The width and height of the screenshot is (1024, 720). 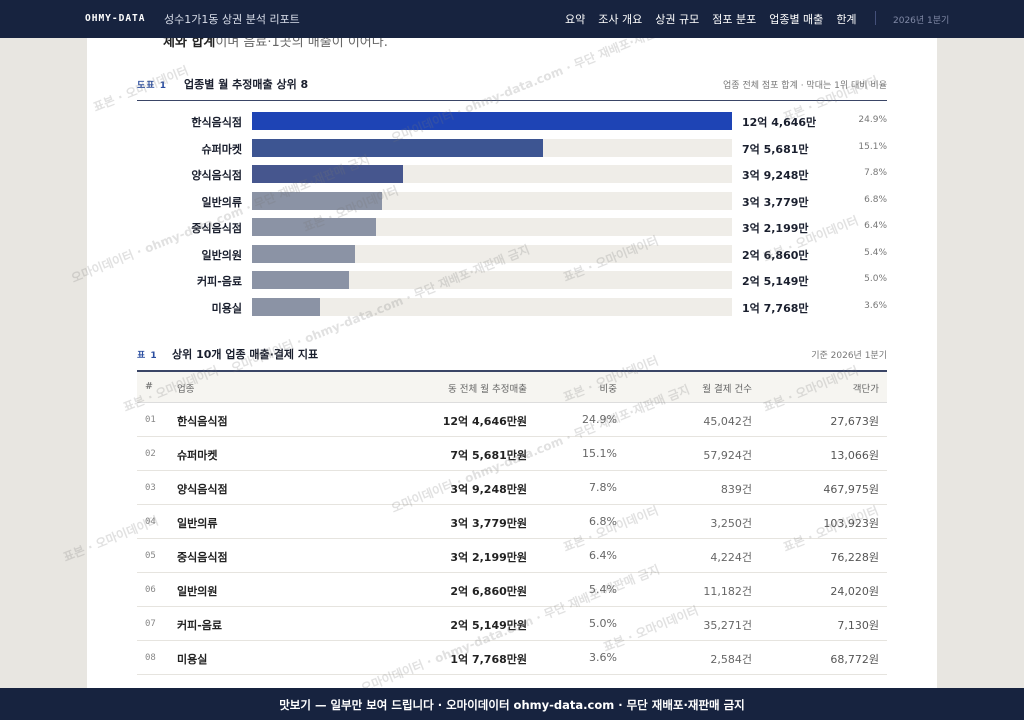 I want to click on row-share: 5.0%, so click(x=603, y=623).